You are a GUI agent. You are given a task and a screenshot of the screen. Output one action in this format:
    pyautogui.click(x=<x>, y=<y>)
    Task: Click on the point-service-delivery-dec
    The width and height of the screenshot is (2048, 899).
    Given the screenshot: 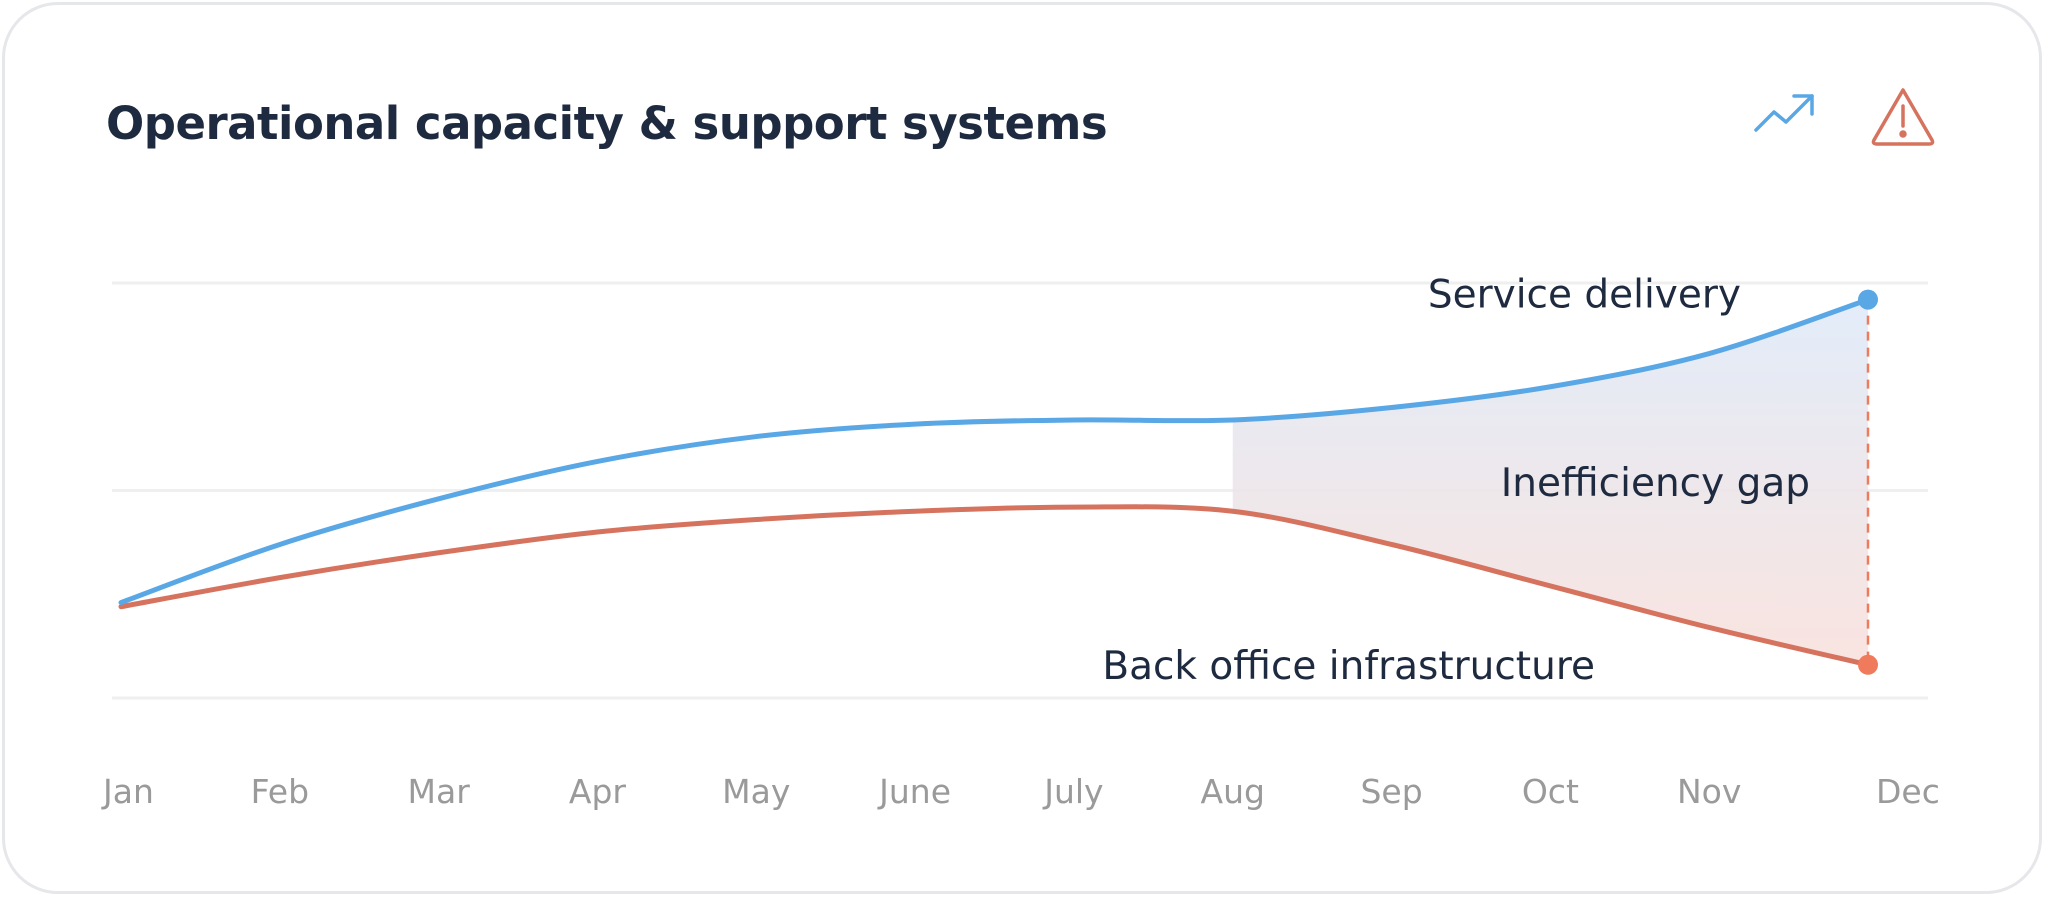 What is the action you would take?
    pyautogui.click(x=1868, y=299)
    